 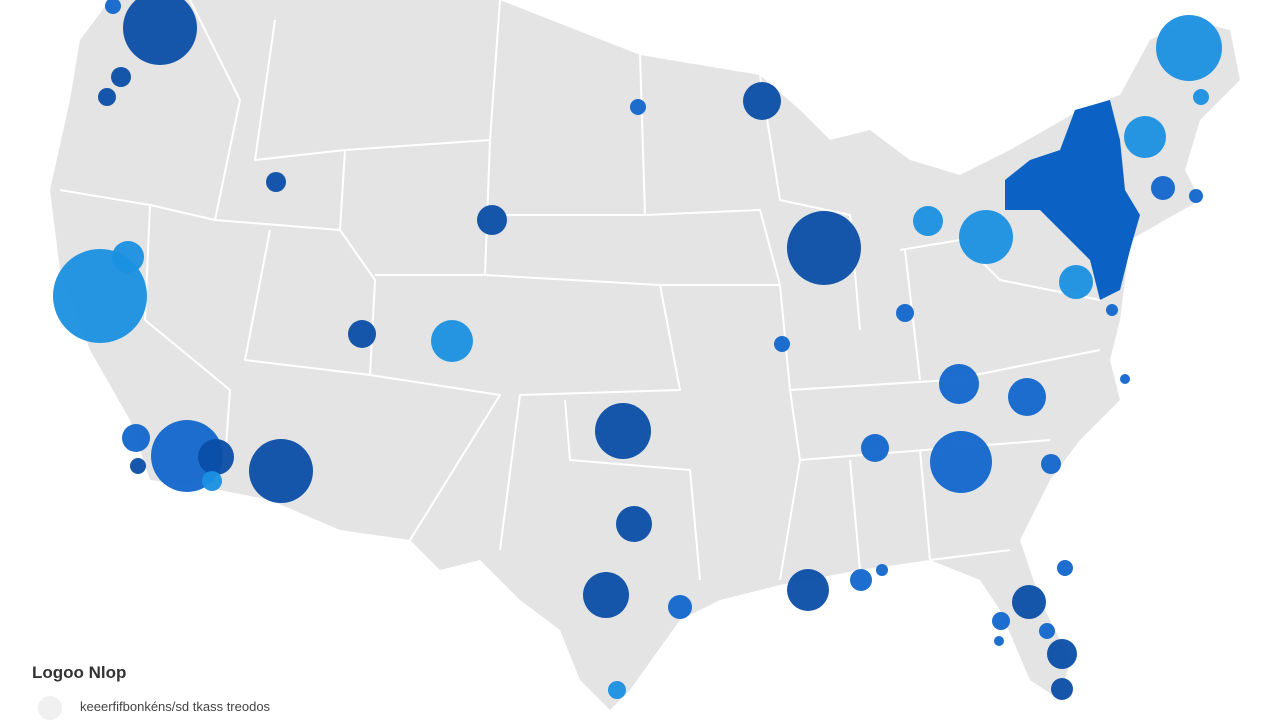 What do you see at coordinates (50, 708) in the screenshot?
I see `legend-swatch` at bounding box center [50, 708].